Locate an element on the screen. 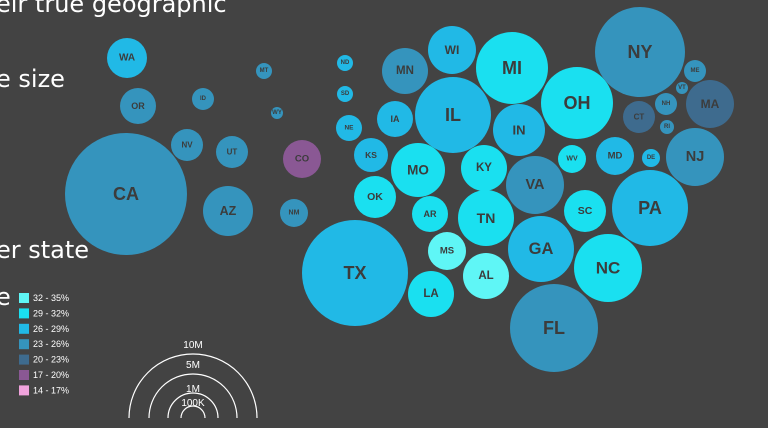 This screenshot has height=428, width=768. state-bubble-wa is located at coordinates (127, 58).